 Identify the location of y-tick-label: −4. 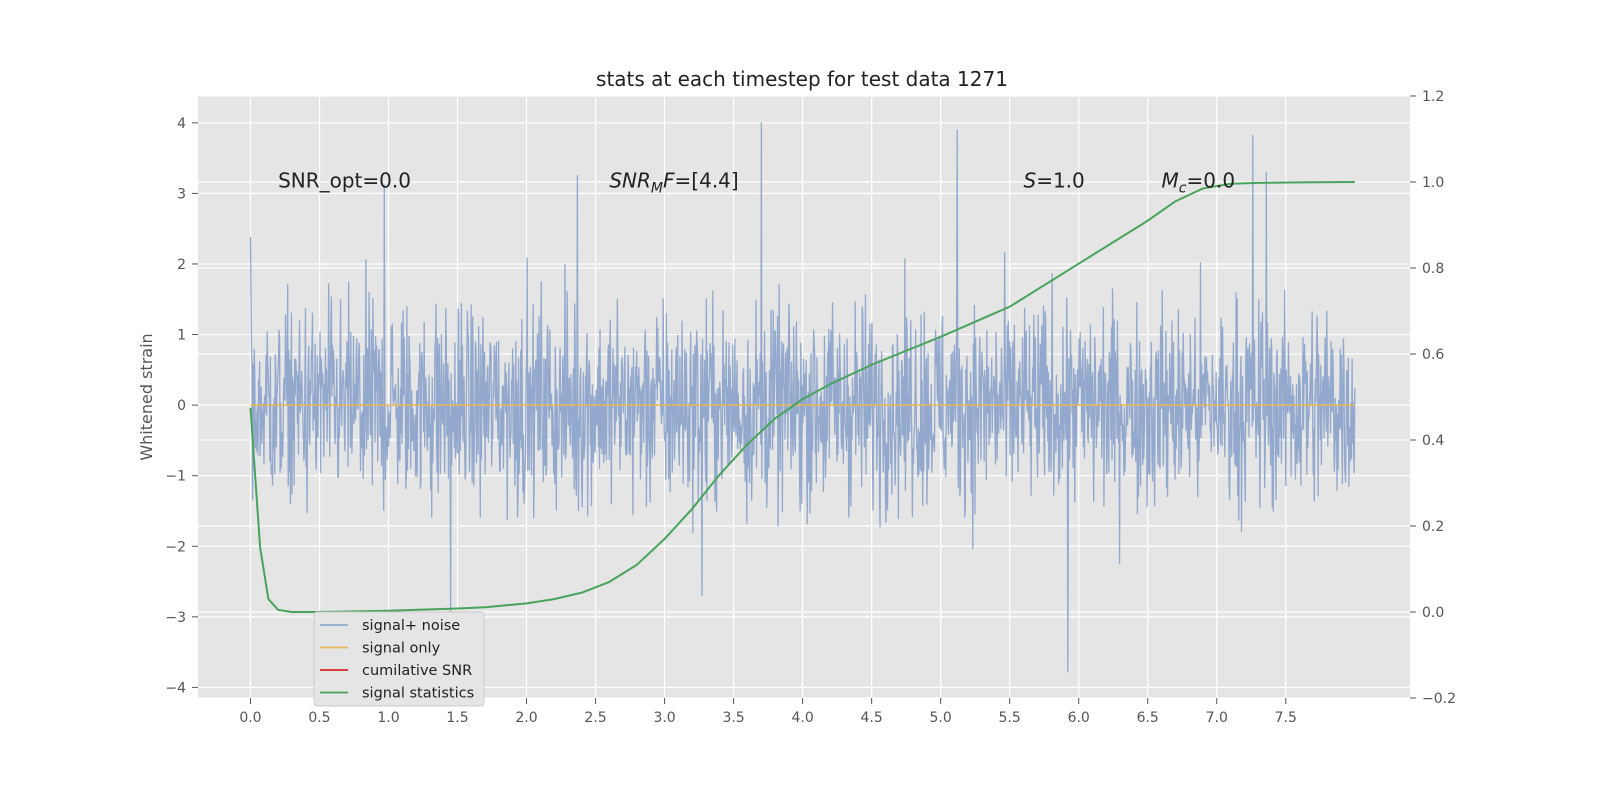
(175, 688).